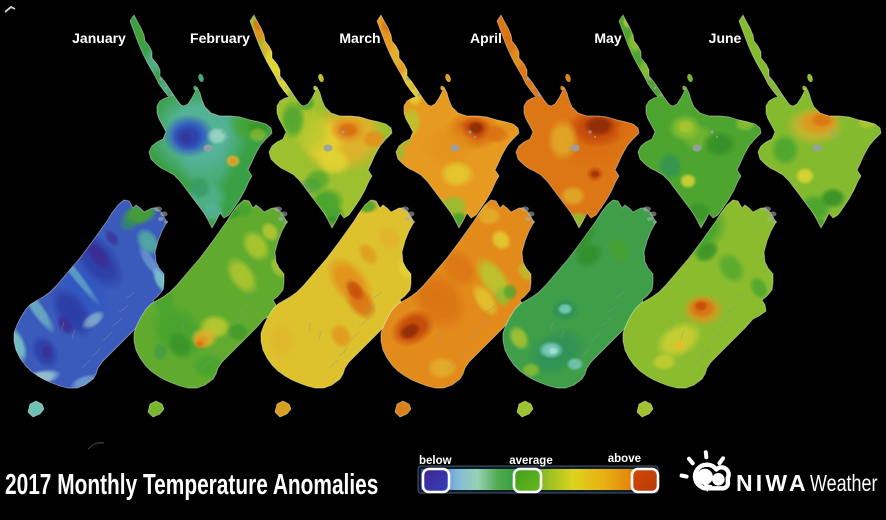 The height and width of the screenshot is (520, 886). I want to click on svg-text: Weather, so click(844, 484).